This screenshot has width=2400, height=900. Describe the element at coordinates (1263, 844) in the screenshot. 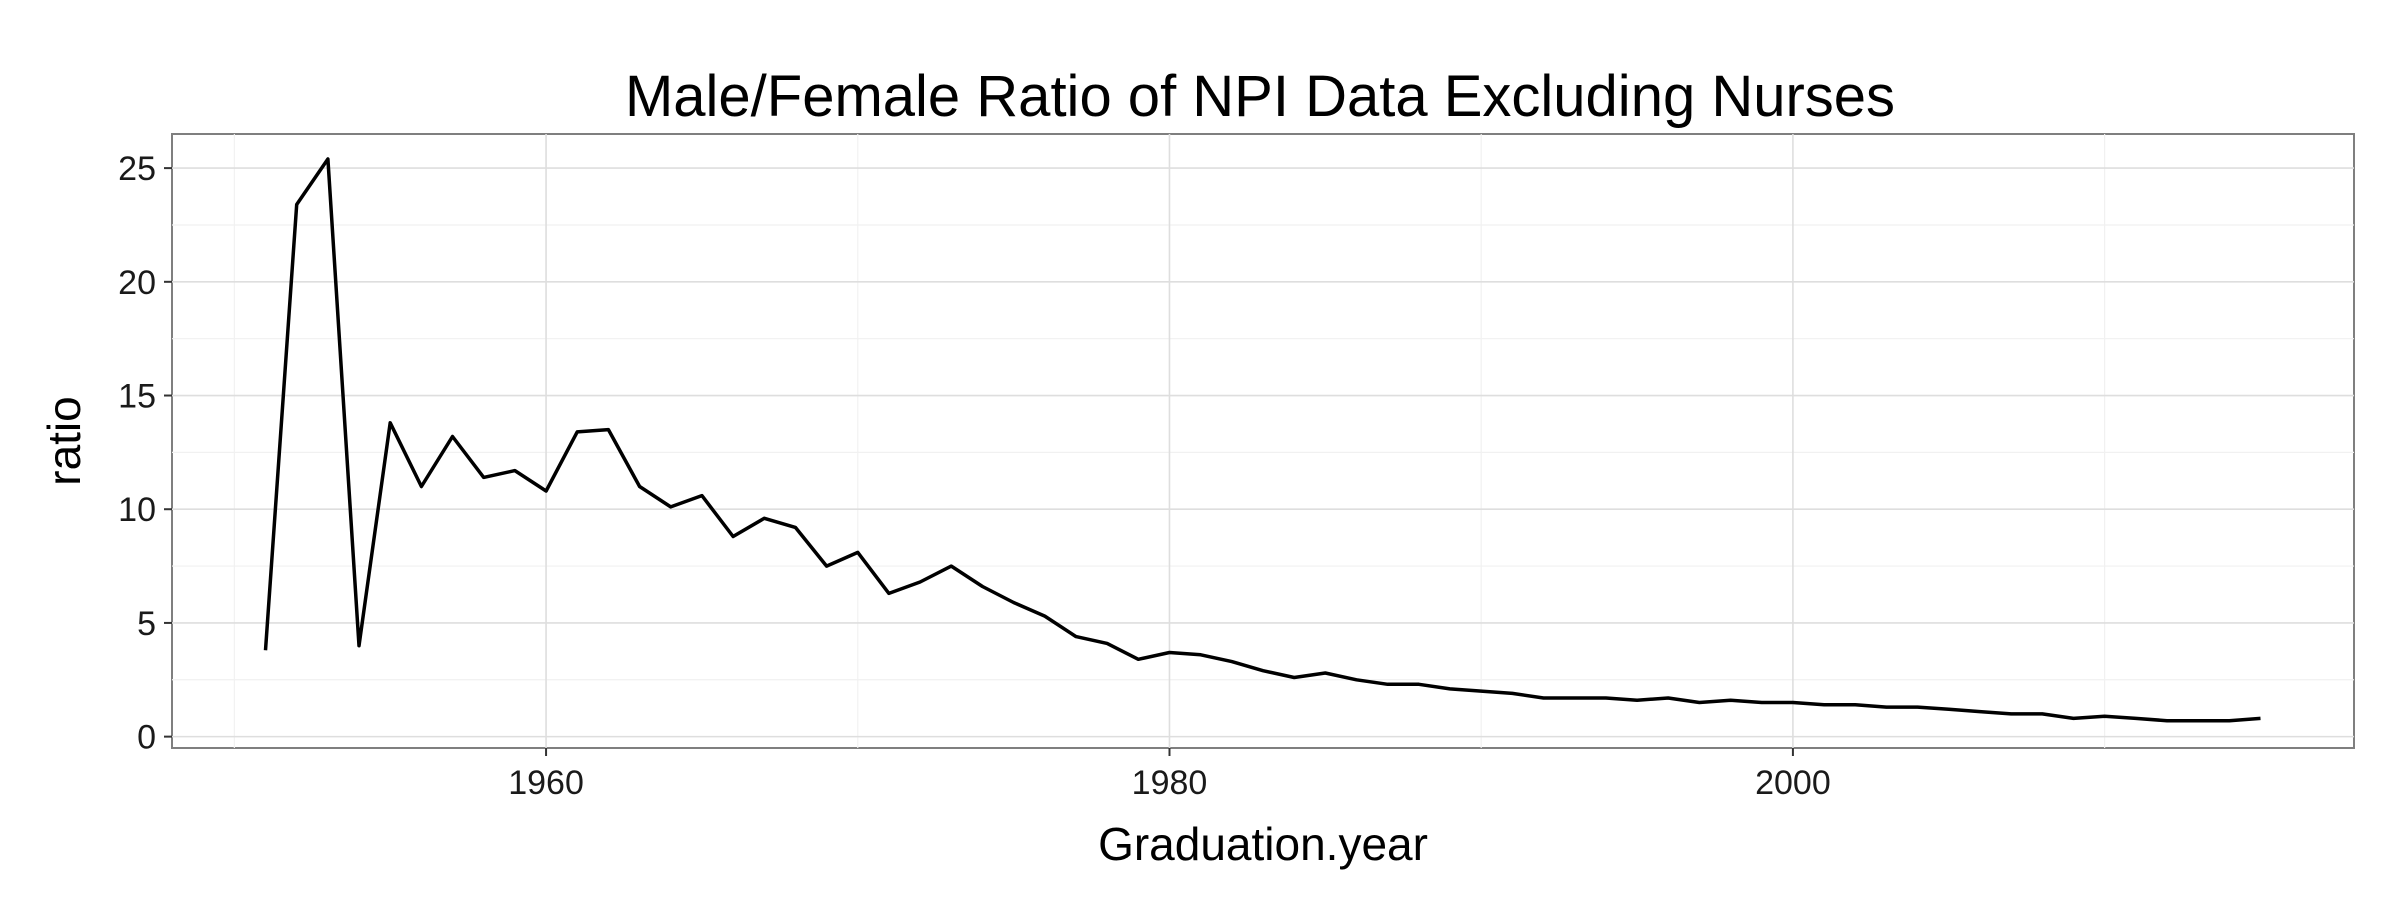

I see `x-axis-title: Graduation.year` at that location.